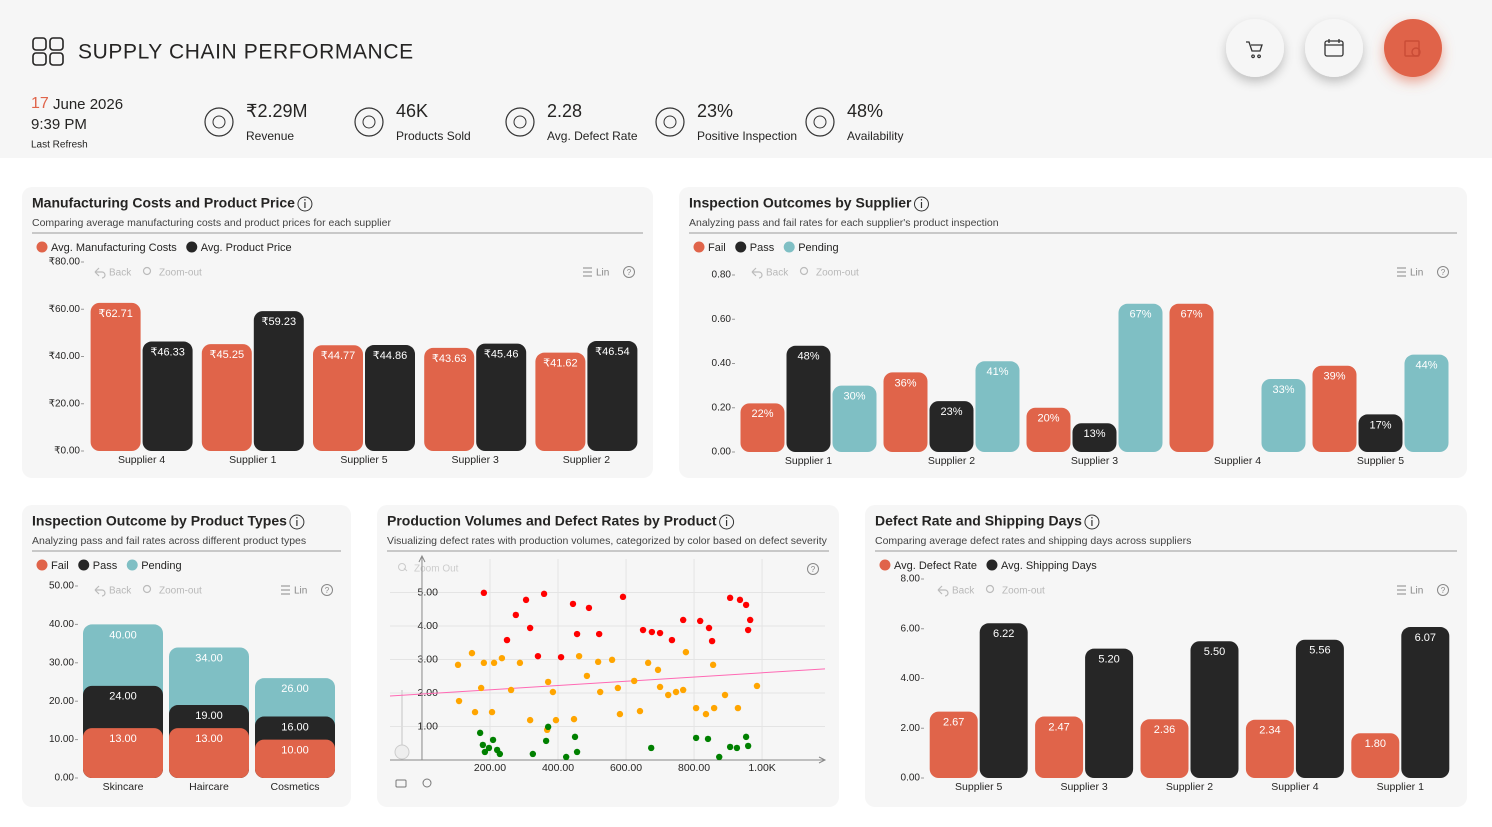 The height and width of the screenshot is (827, 1492). What do you see at coordinates (501, 355) in the screenshot?
I see `data-label: ₹45.46` at bounding box center [501, 355].